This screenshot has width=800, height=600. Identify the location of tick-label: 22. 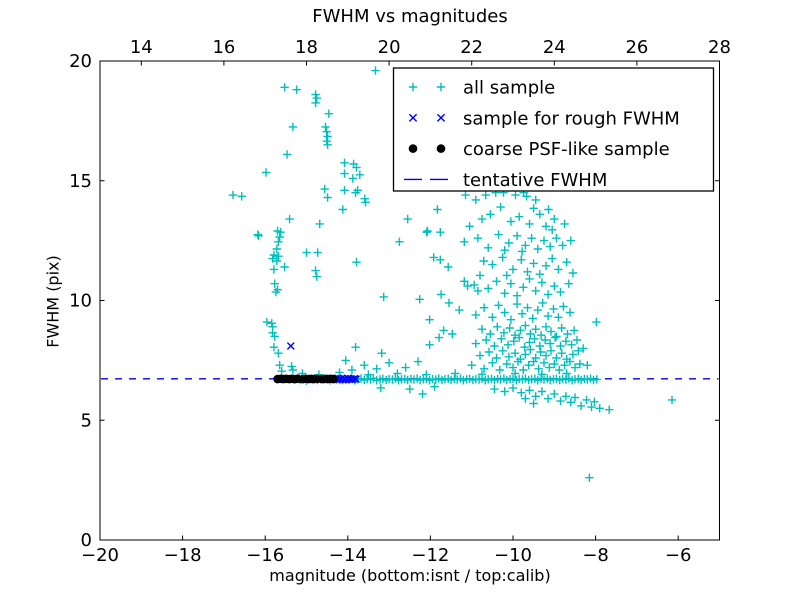
(471, 47).